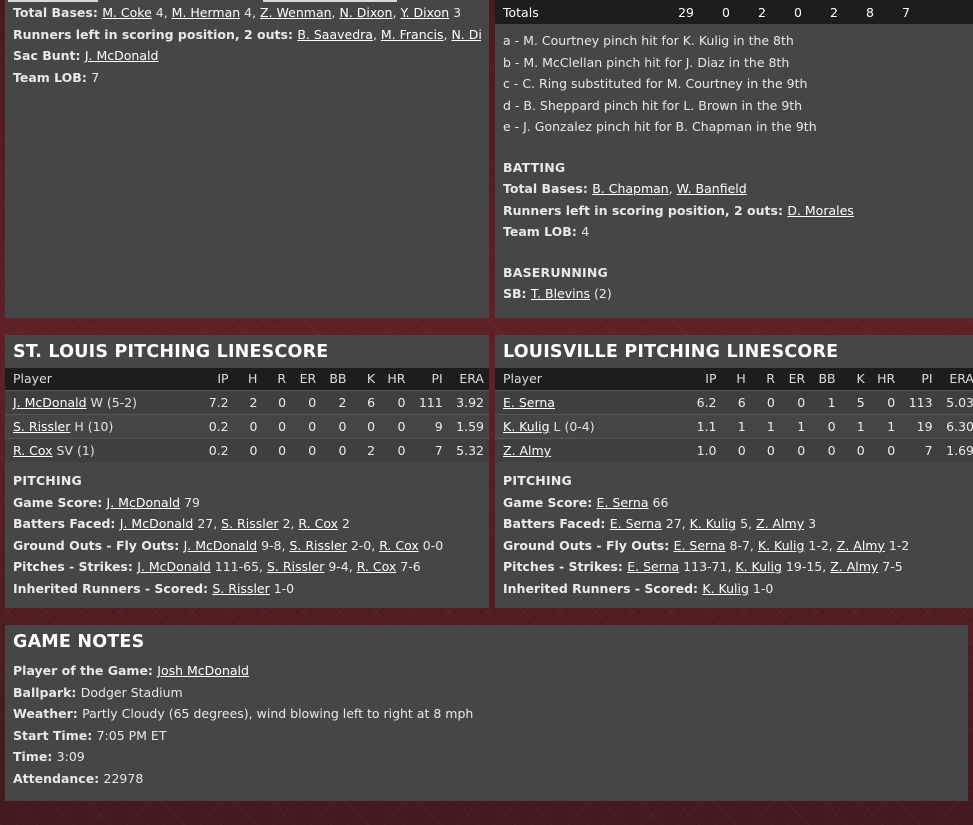 This screenshot has width=973, height=825. What do you see at coordinates (955, 450) in the screenshot?
I see `stat-era: 1.69` at bounding box center [955, 450].